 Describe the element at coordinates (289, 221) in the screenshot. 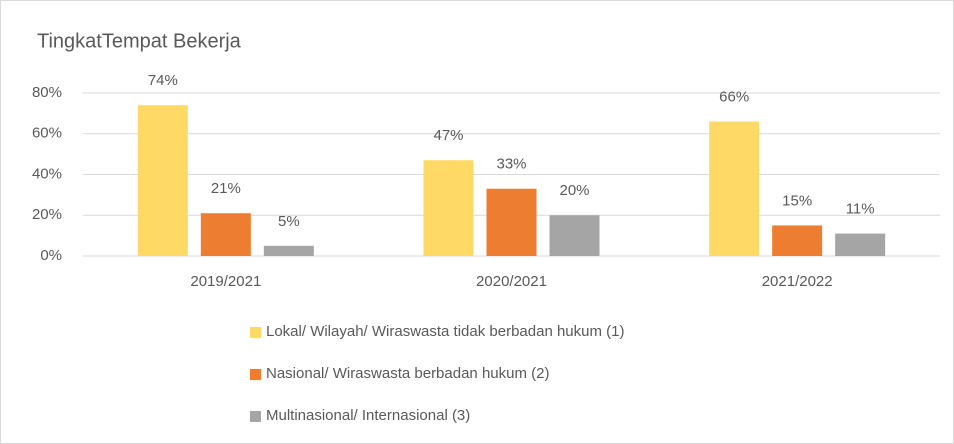

I see `data-label: 5%` at that location.